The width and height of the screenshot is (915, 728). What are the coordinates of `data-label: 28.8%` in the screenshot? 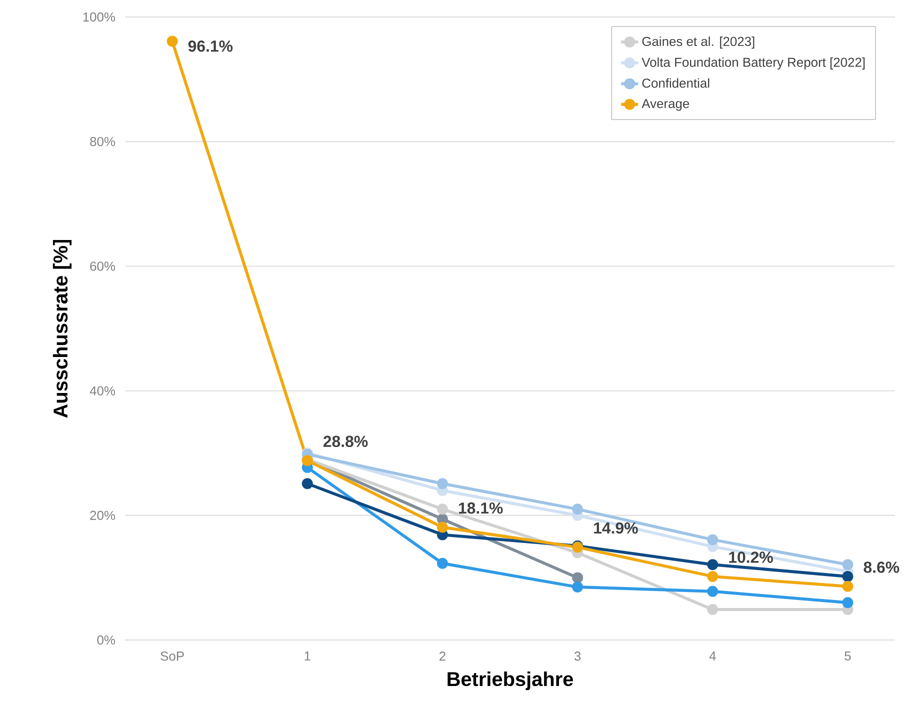 It's located at (345, 442).